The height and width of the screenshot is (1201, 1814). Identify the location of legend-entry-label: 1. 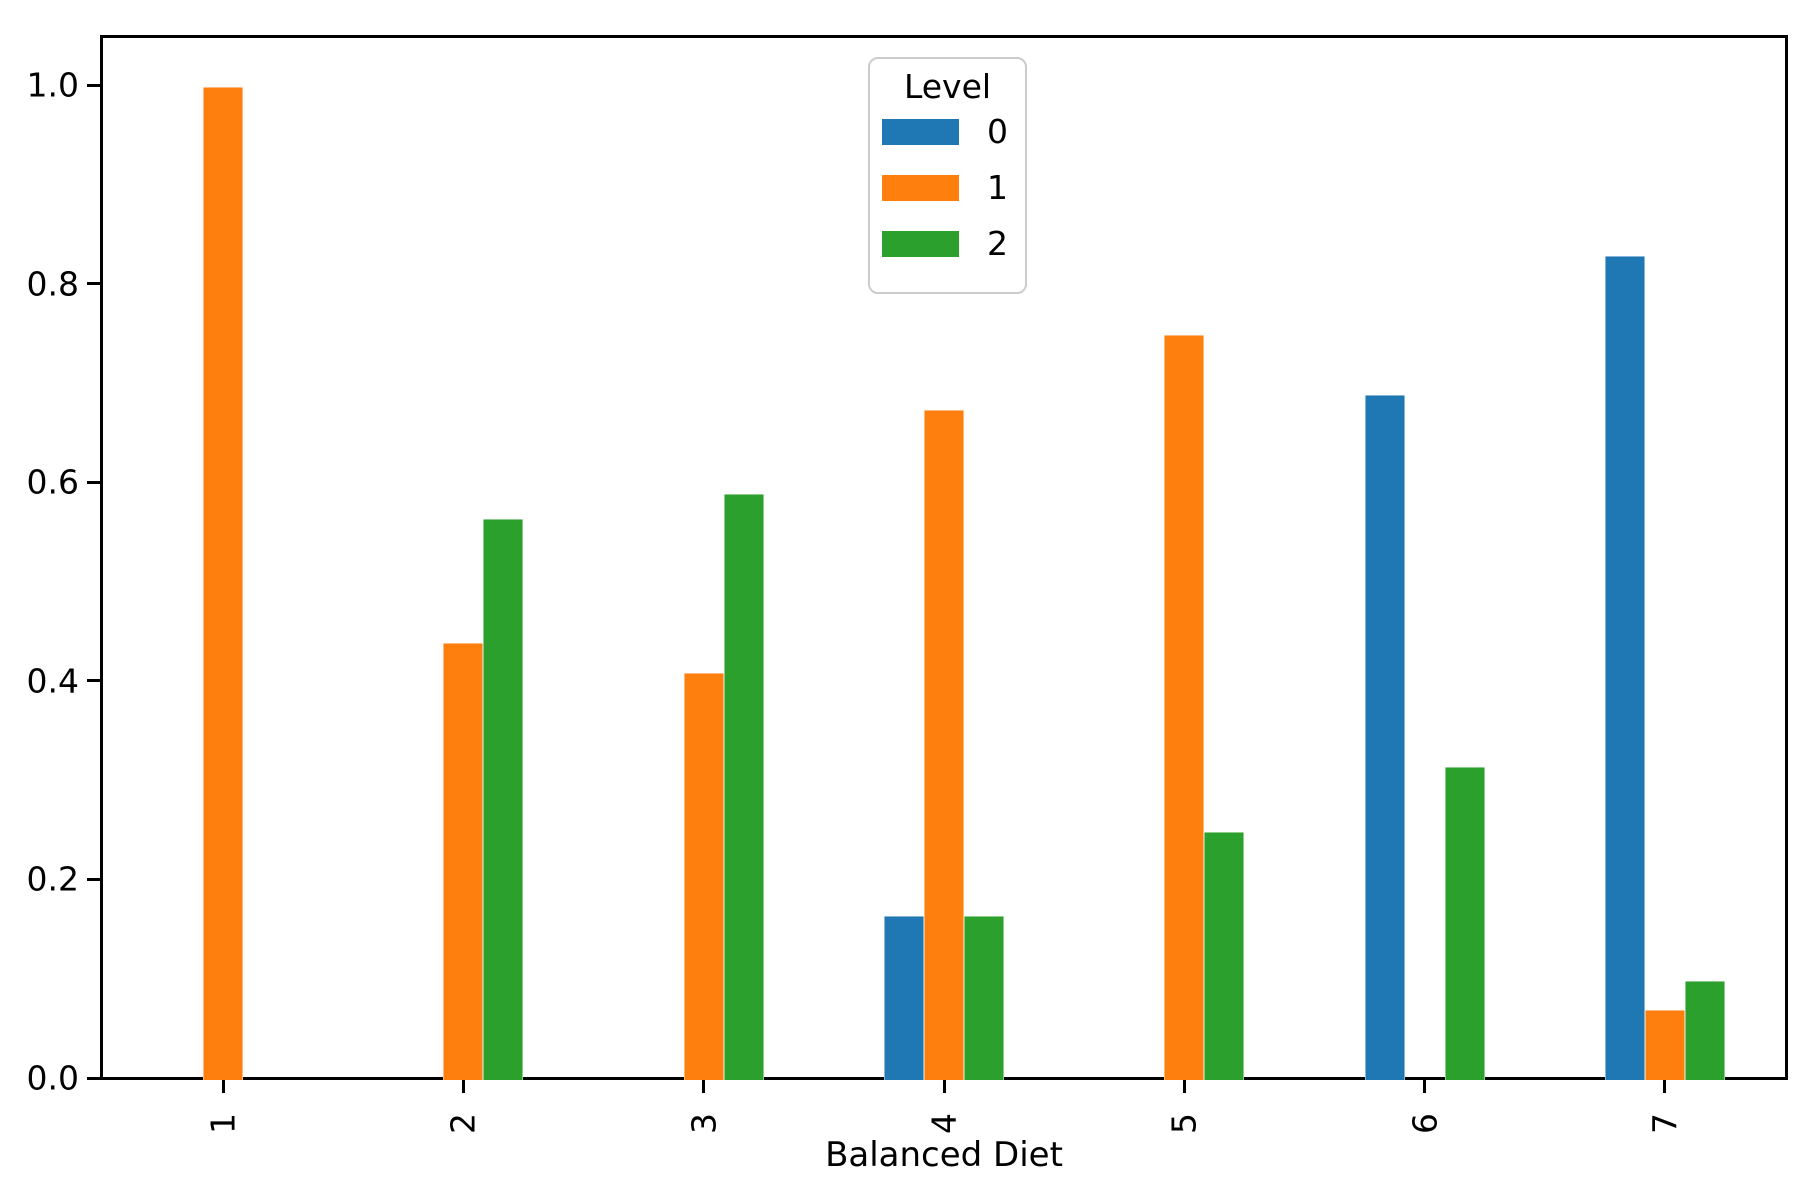
(997, 188).